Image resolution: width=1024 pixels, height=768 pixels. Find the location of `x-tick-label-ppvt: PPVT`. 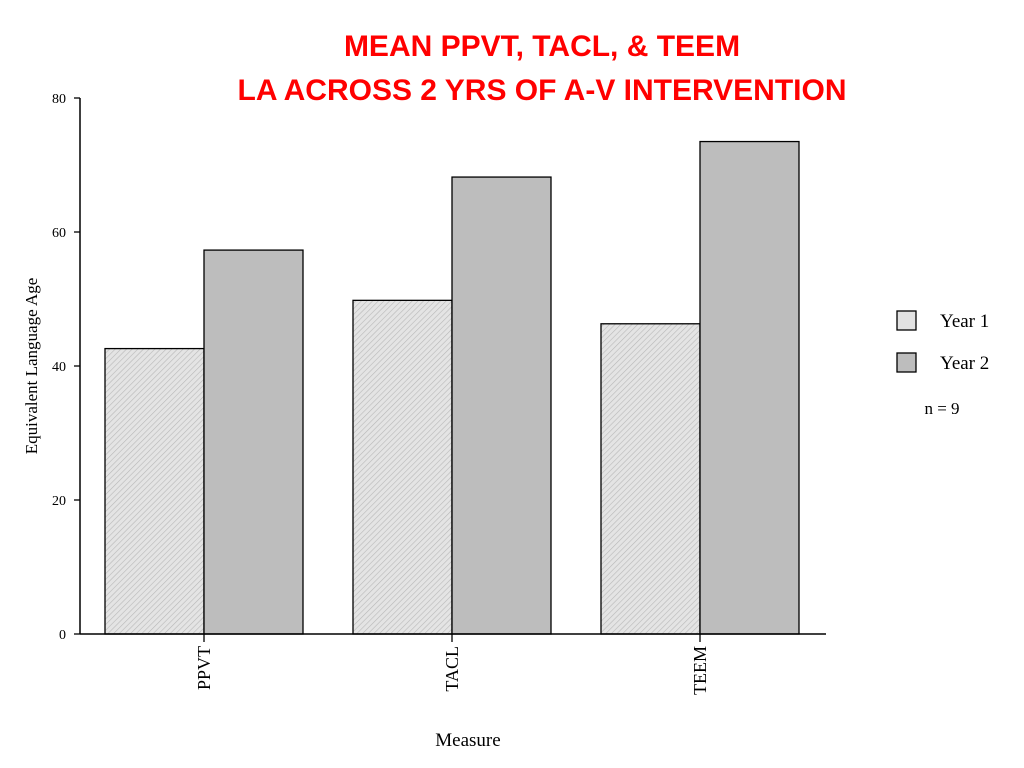

x-tick-label-ppvt: PPVT is located at coordinates (204, 668).